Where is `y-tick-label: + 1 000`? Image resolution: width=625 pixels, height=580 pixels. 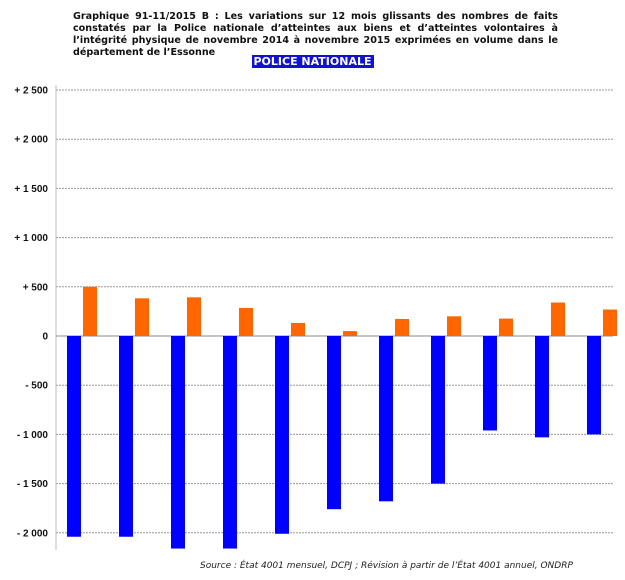
y-tick-label: + 1 000 is located at coordinates (31, 238).